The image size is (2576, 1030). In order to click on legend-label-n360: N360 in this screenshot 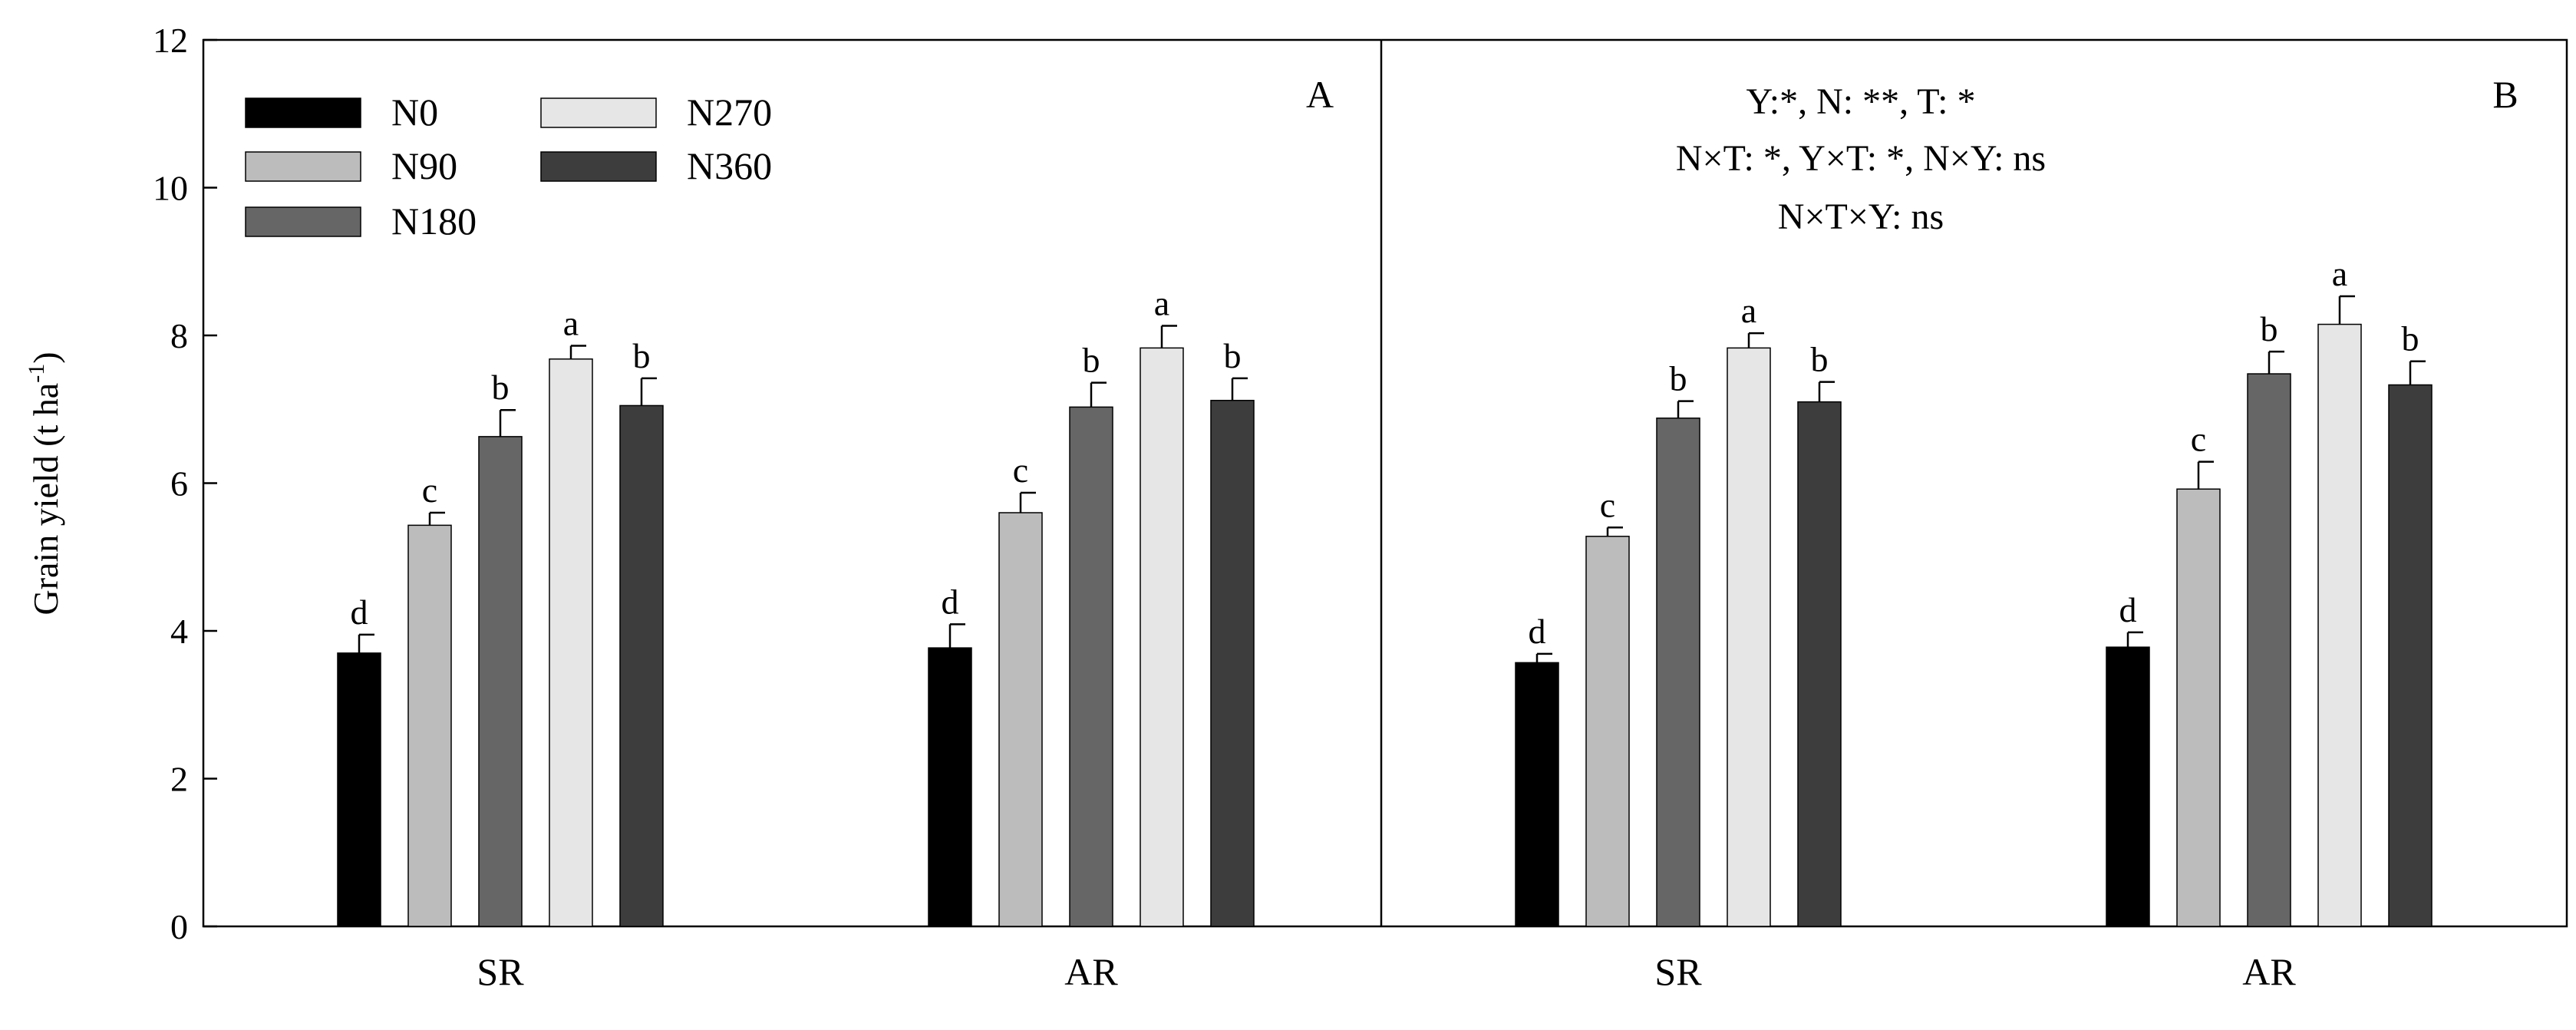, I will do `click(729, 165)`.